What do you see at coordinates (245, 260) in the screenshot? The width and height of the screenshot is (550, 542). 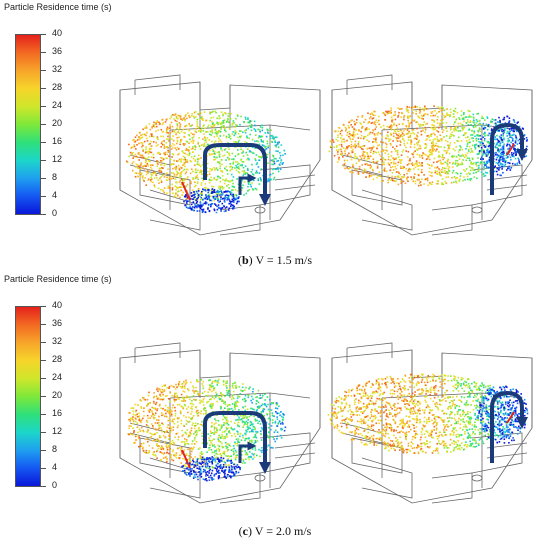 I see `caption-letter: b` at bounding box center [245, 260].